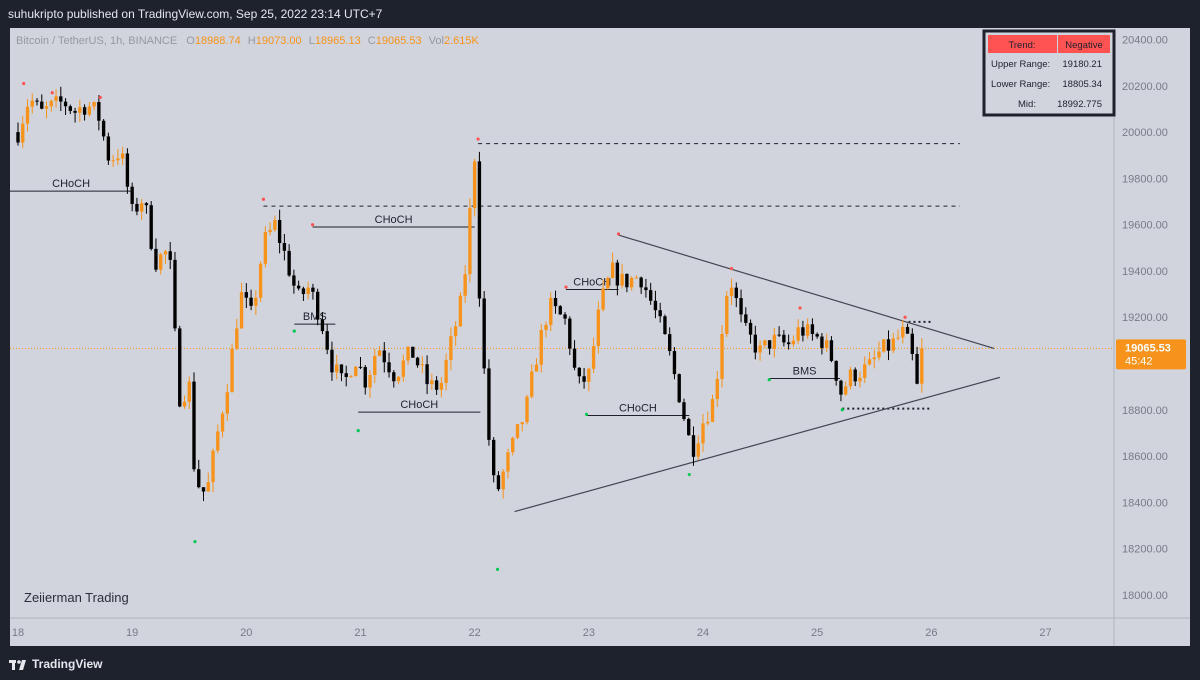 The image size is (1200, 680). Describe the element at coordinates (1027, 104) in the screenshot. I see `mid-label: Mid:` at that location.